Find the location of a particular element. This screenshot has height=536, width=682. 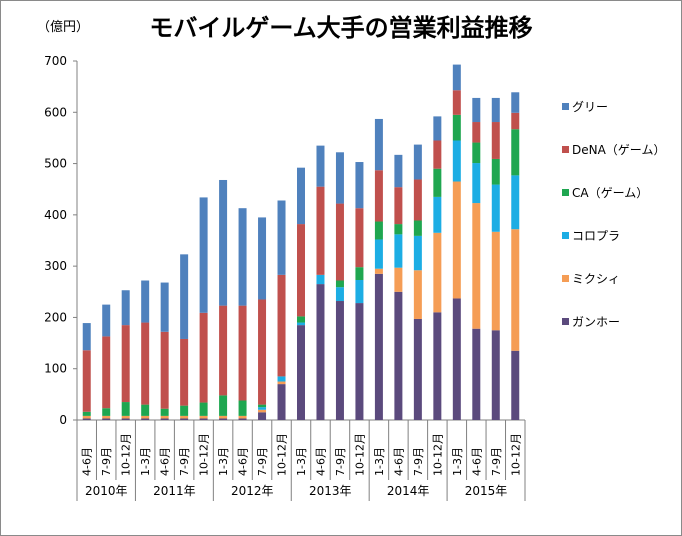

legend-label: ミクシィ is located at coordinates (596, 279).